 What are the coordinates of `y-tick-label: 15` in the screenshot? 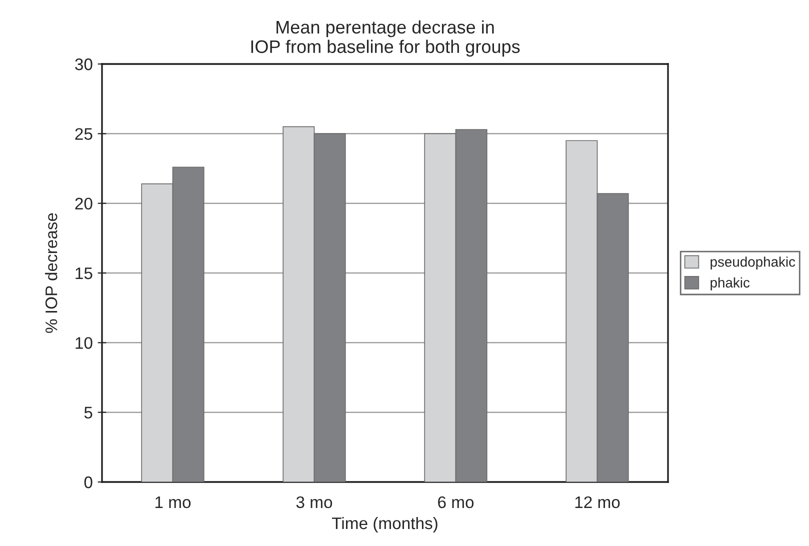 It's located at (84, 274).